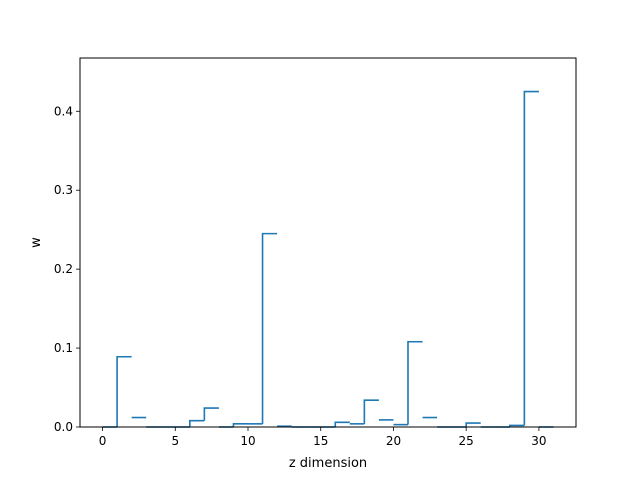 The width and height of the screenshot is (640, 485). I want to click on y-tick-label: 0.0, so click(63, 427).